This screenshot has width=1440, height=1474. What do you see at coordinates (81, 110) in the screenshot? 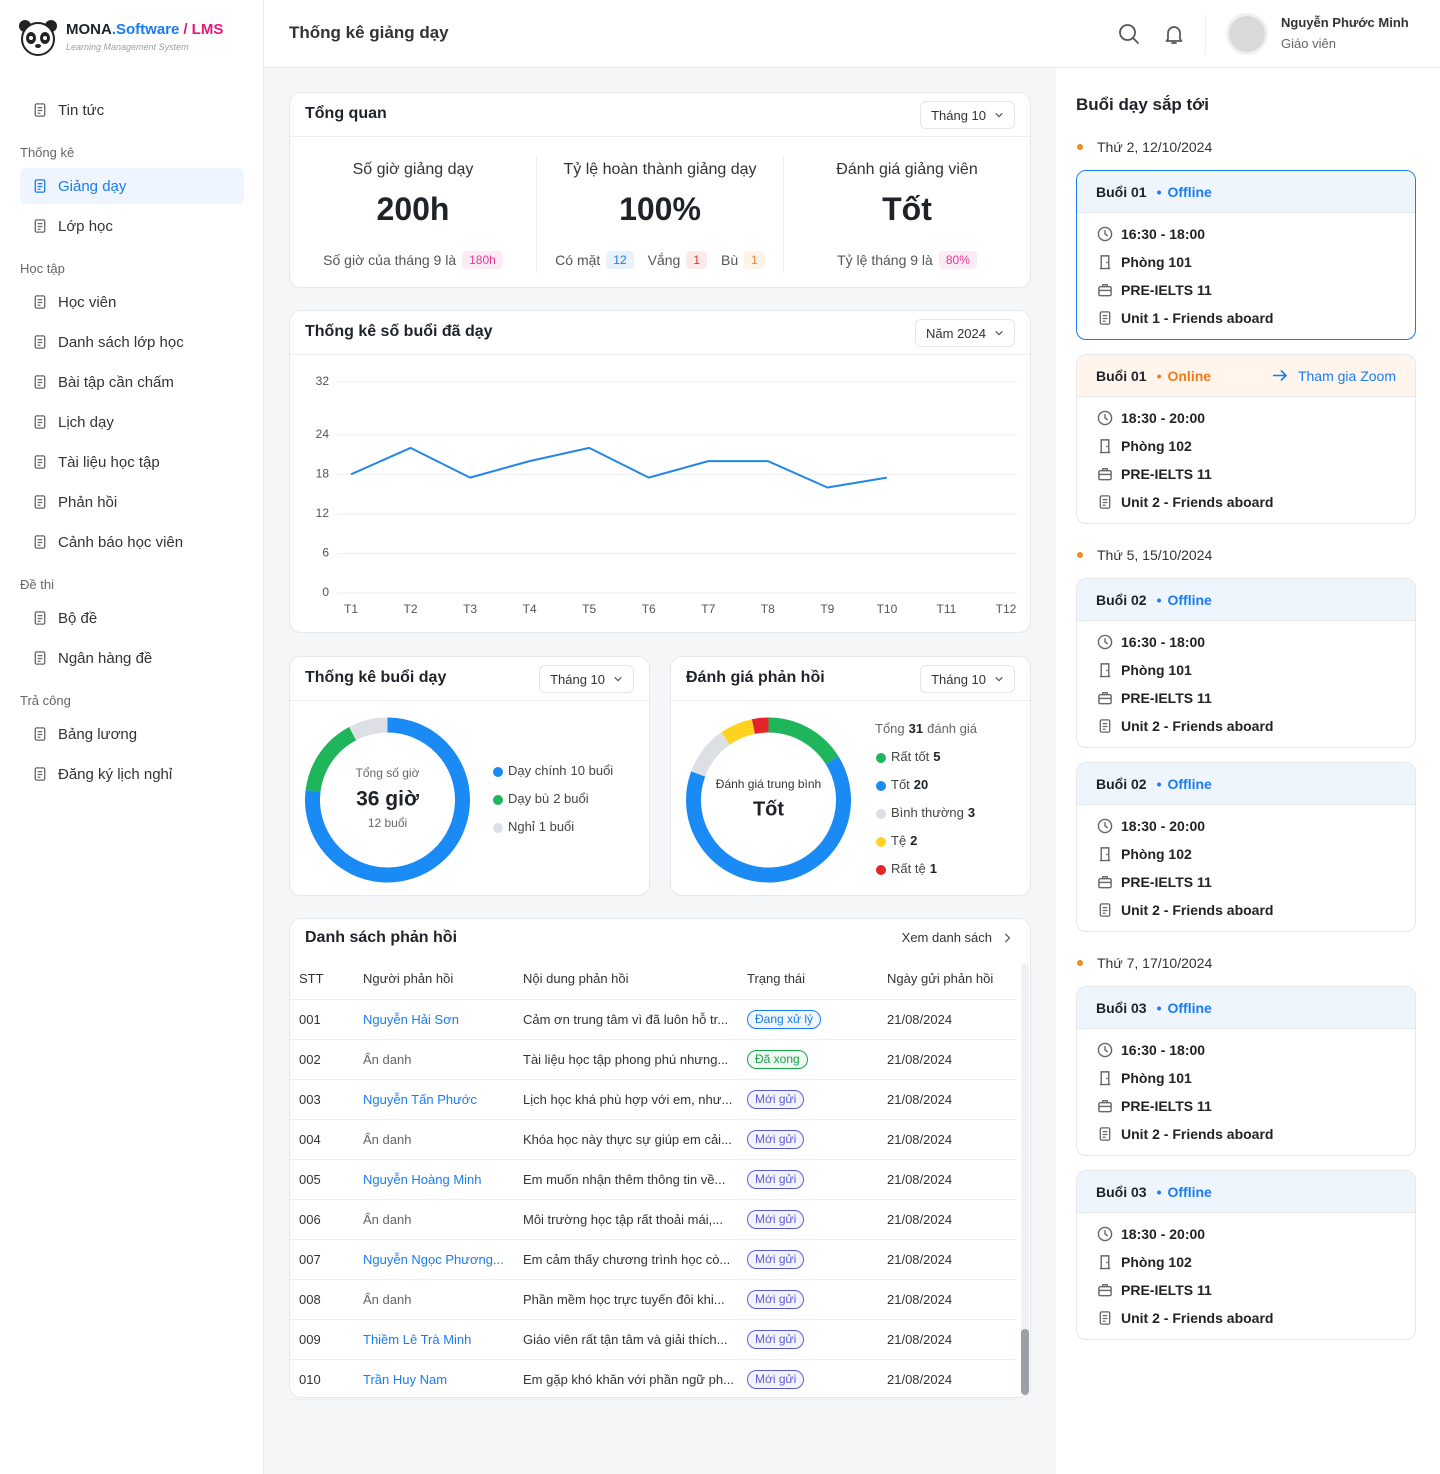
I see `nav-label: Tin tức` at bounding box center [81, 110].